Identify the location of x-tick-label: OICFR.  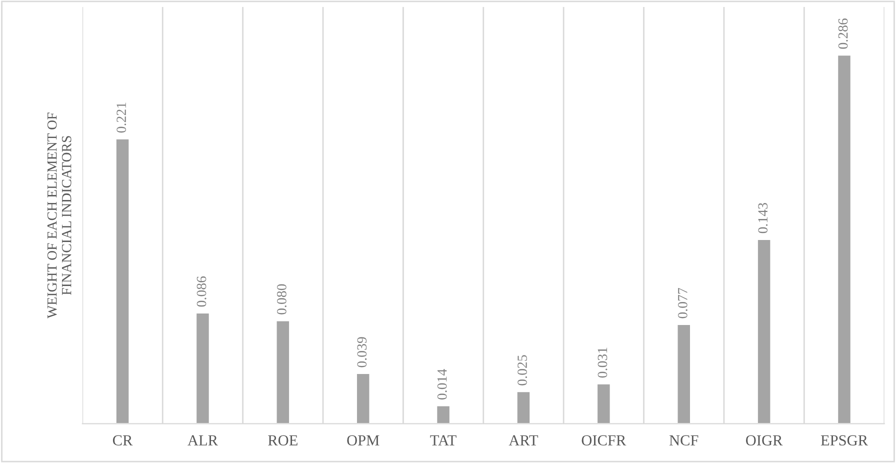
(604, 440).